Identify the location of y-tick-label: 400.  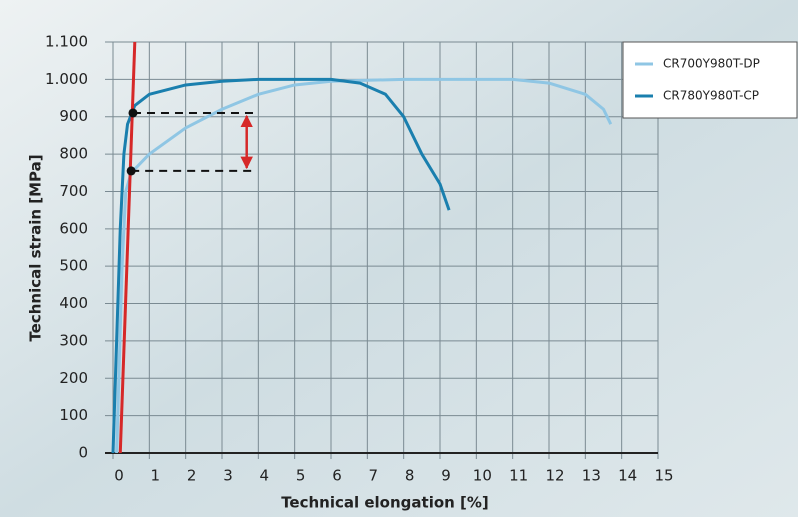
(73, 303).